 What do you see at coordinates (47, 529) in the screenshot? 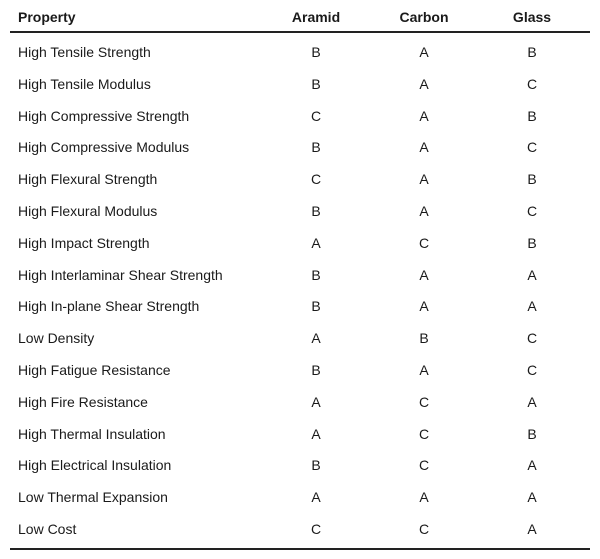
I see `property-cell: Low Cost` at bounding box center [47, 529].